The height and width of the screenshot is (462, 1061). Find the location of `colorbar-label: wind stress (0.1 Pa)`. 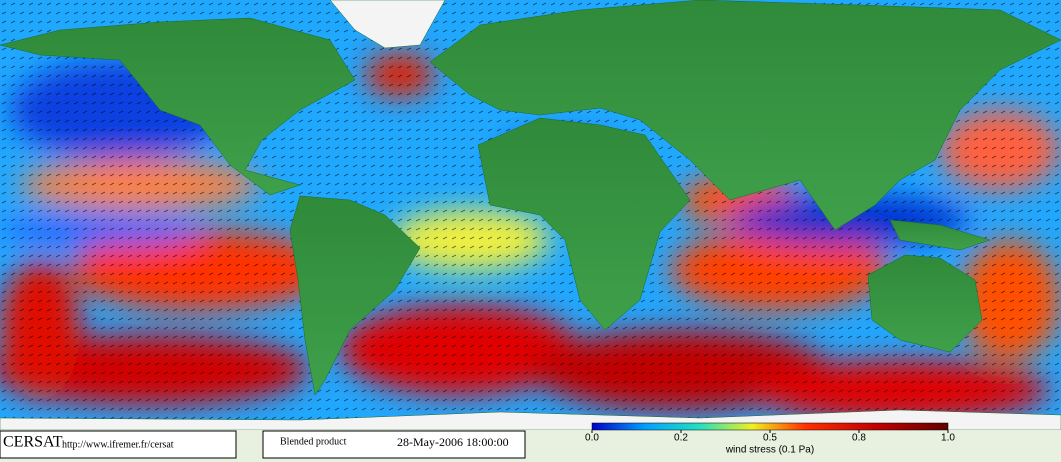

colorbar-label: wind stress (0.1 Pa) is located at coordinates (769, 450).